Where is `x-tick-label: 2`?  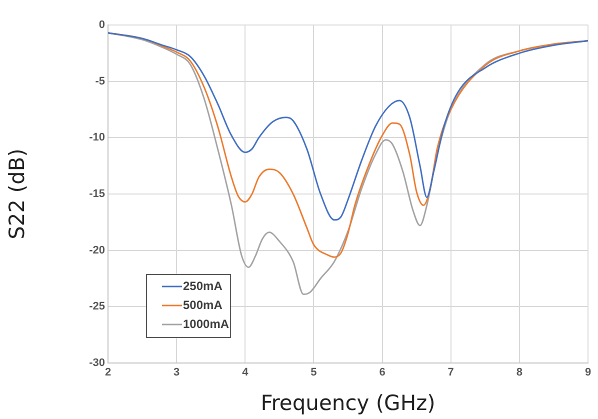 x-tick-label: 2 is located at coordinates (108, 372).